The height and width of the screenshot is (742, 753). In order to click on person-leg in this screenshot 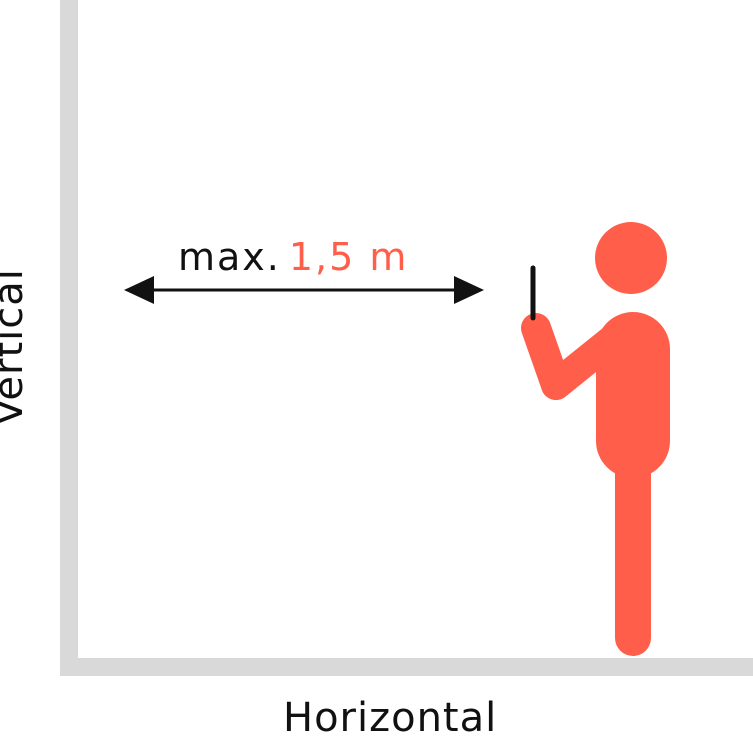, I will do `click(633, 548)`.